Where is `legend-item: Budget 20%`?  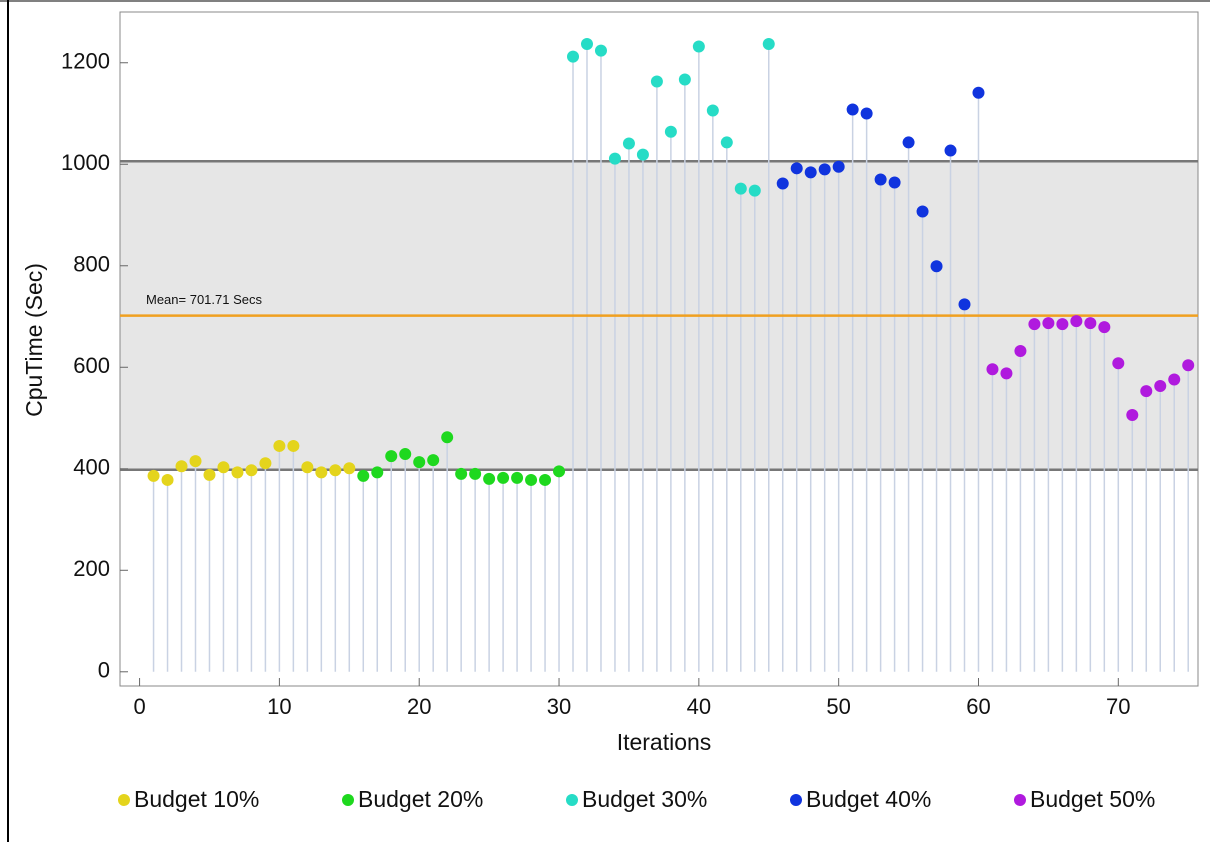 legend-item: Budget 20% is located at coordinates (412, 799).